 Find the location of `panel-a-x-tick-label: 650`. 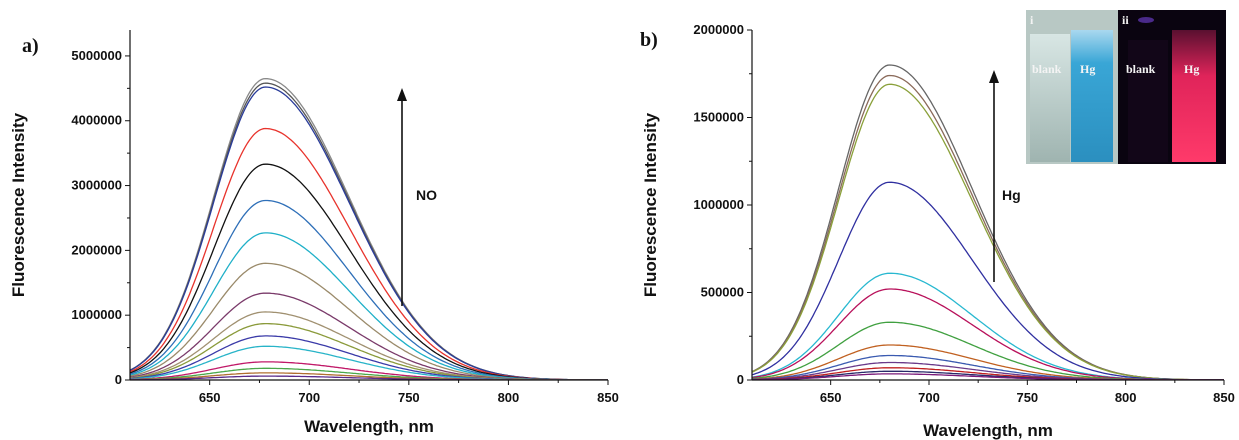

panel-a-x-tick-label: 650 is located at coordinates (210, 397).